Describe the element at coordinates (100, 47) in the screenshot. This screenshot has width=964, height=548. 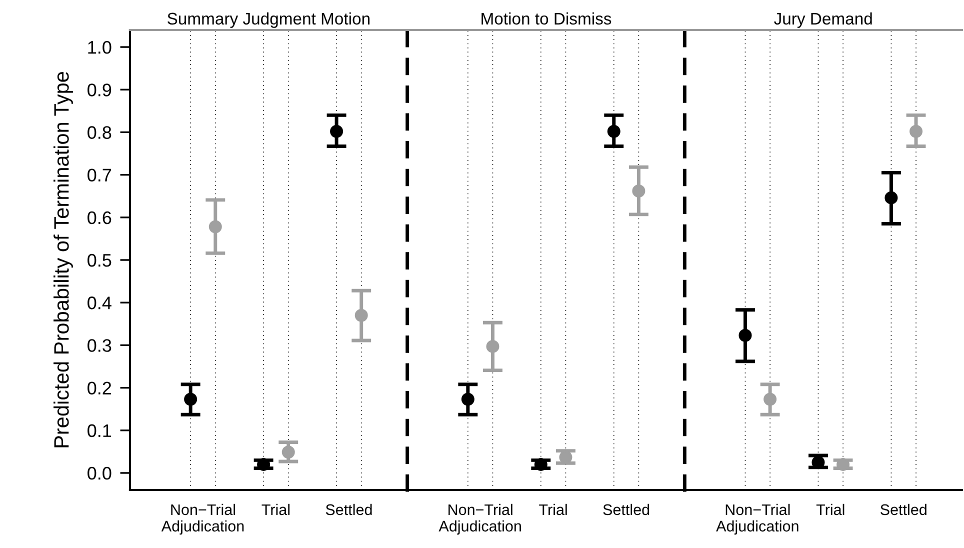
I see `y-tick-label: 1.0` at that location.